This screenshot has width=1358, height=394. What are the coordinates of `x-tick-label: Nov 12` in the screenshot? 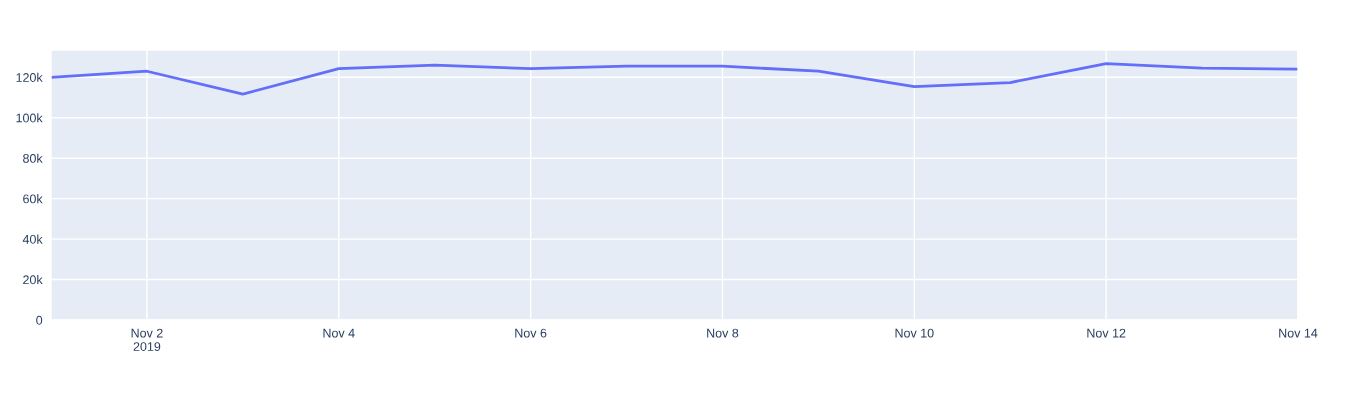 It's located at (1106, 333).